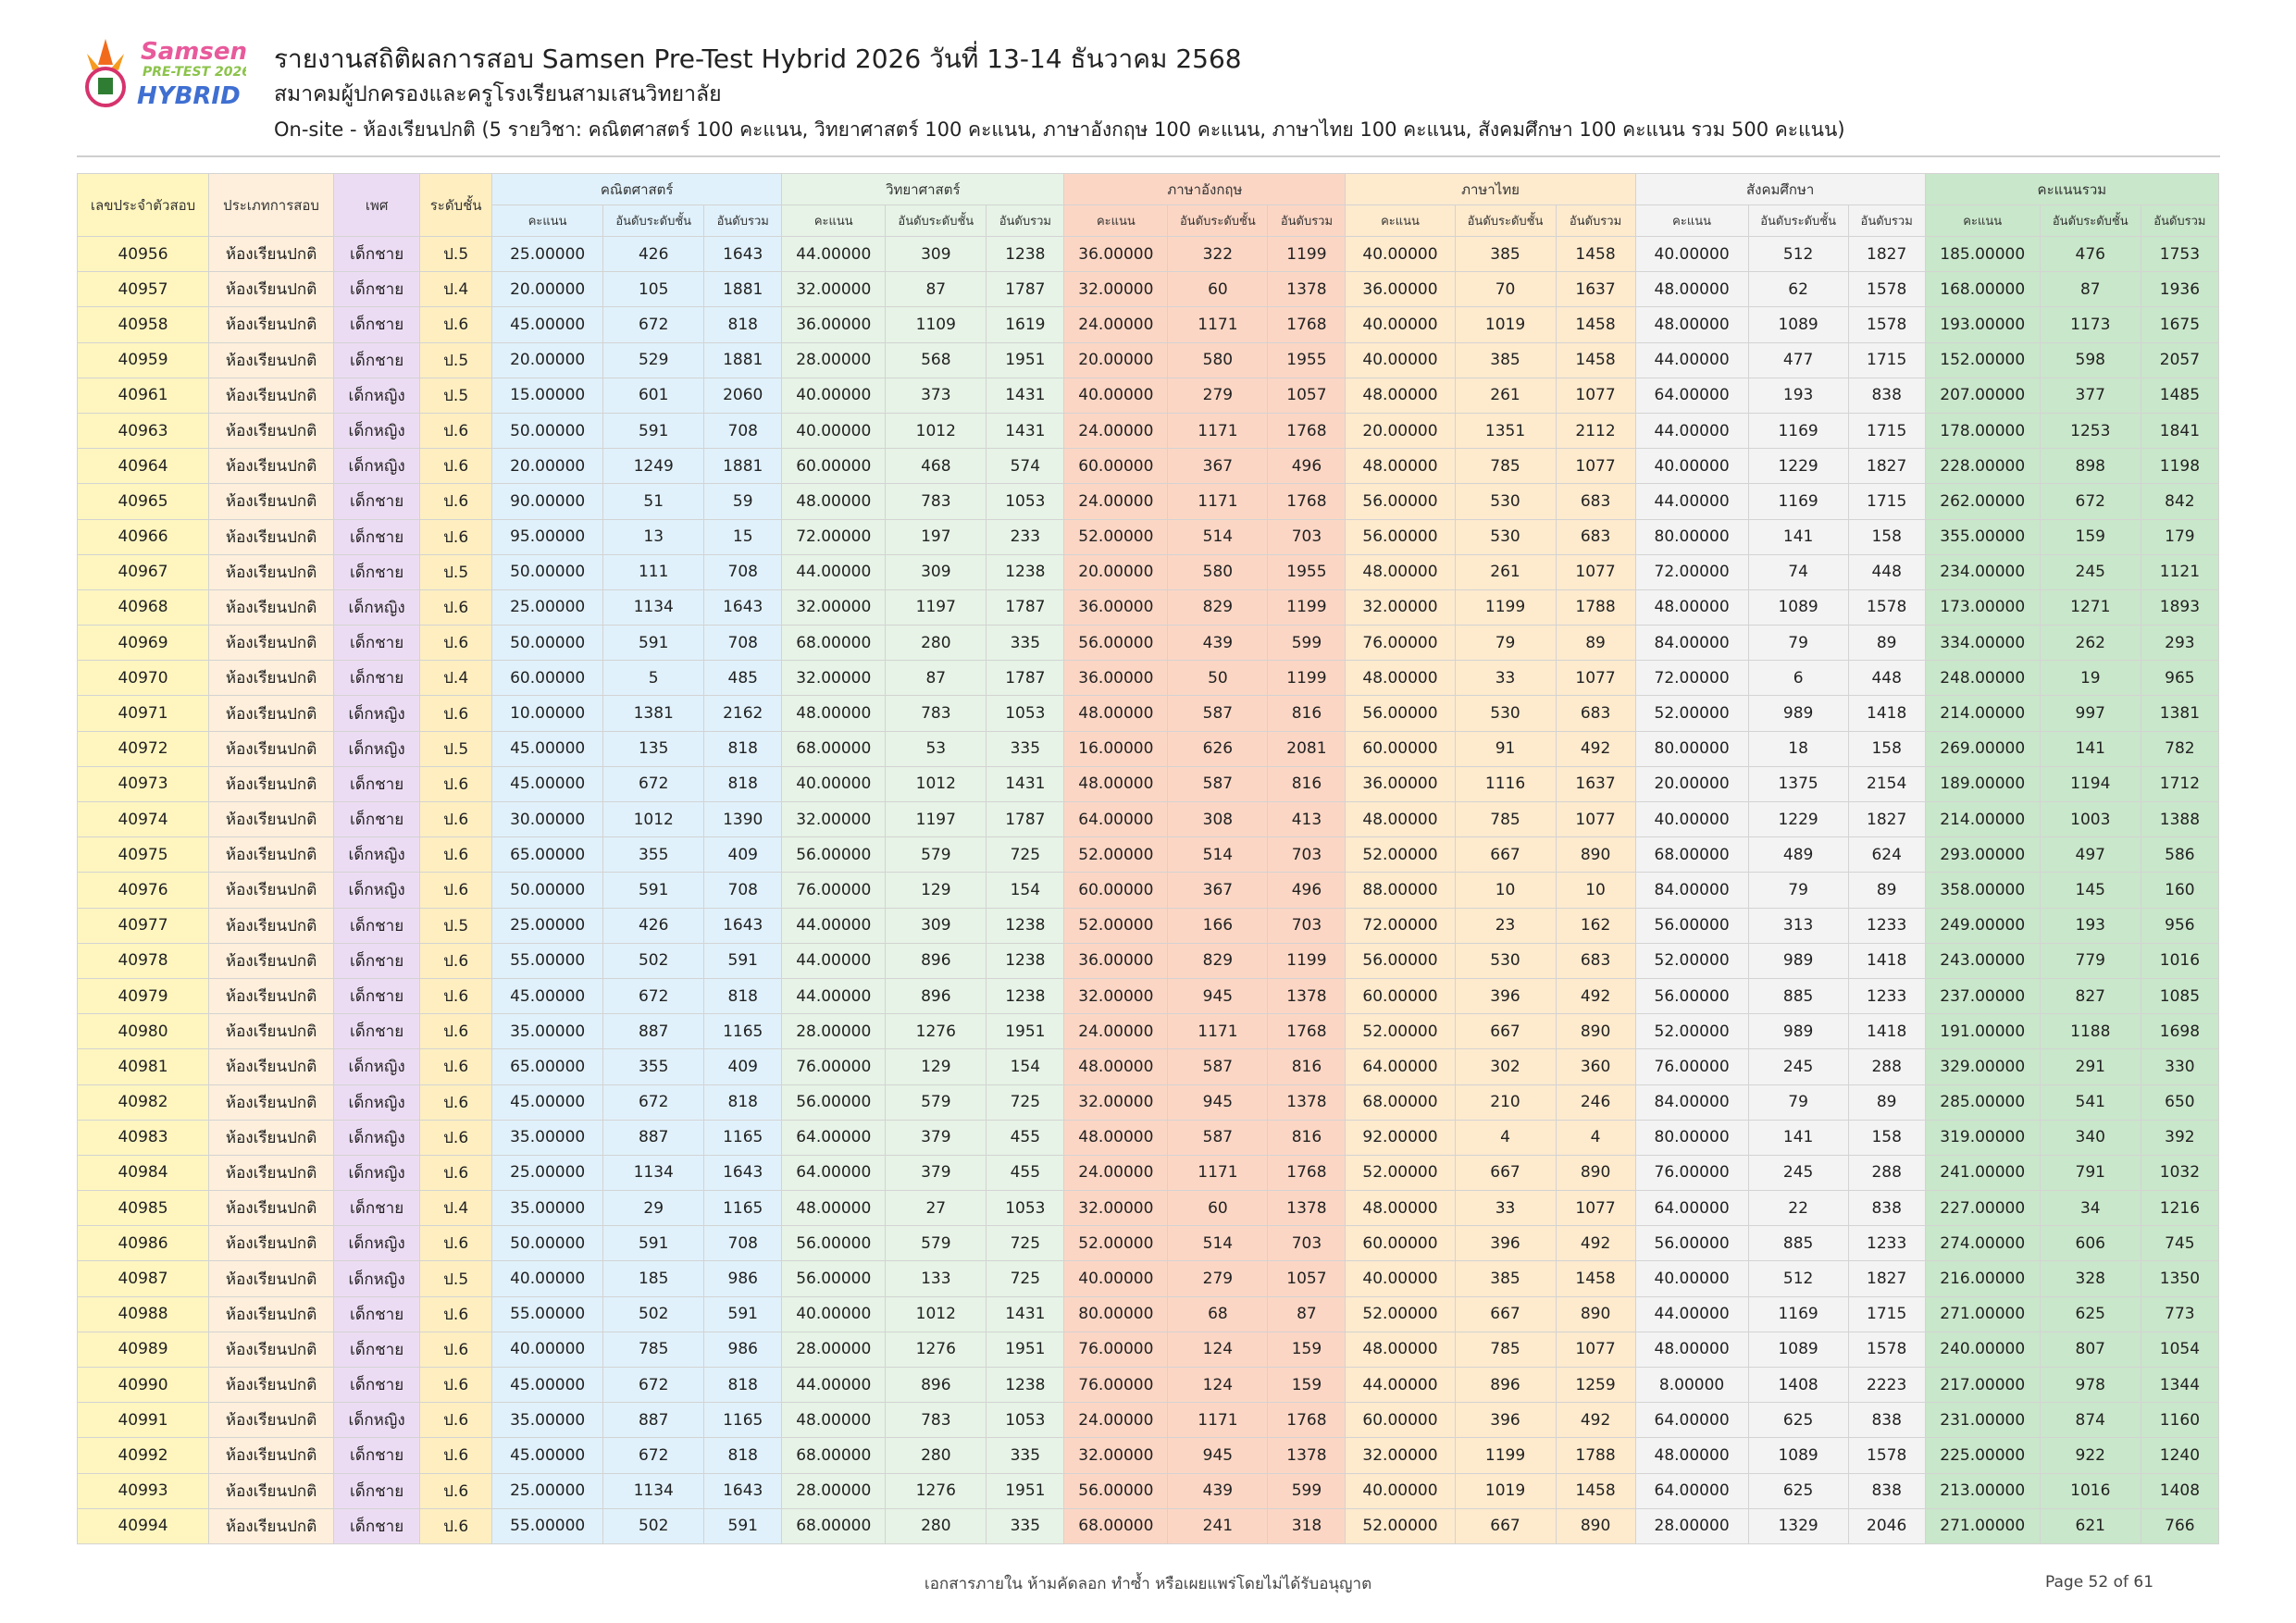 This screenshot has width=2296, height=1623. What do you see at coordinates (1983, 748) in the screenshot?
I see `cell-total-score: 269.00000` at bounding box center [1983, 748].